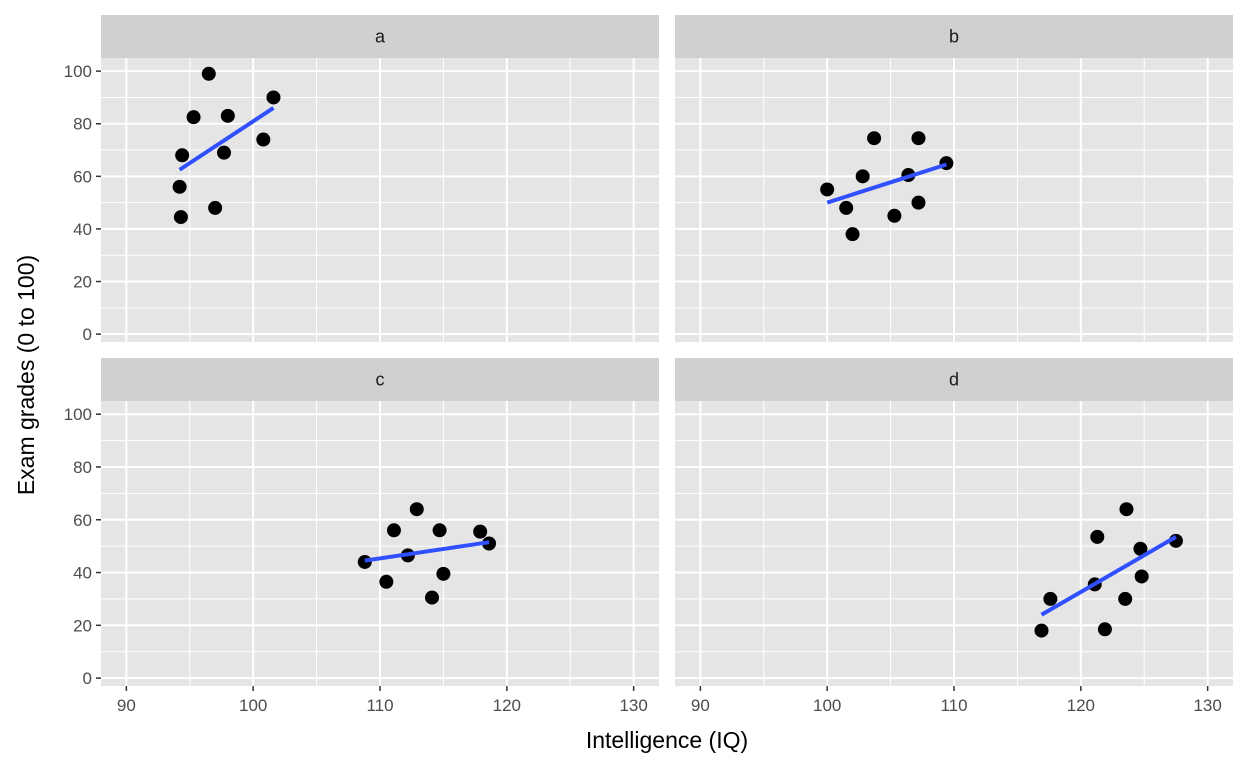  What do you see at coordinates (667, 740) in the screenshot?
I see `x-axis-title: Intelligence (IQ)` at bounding box center [667, 740].